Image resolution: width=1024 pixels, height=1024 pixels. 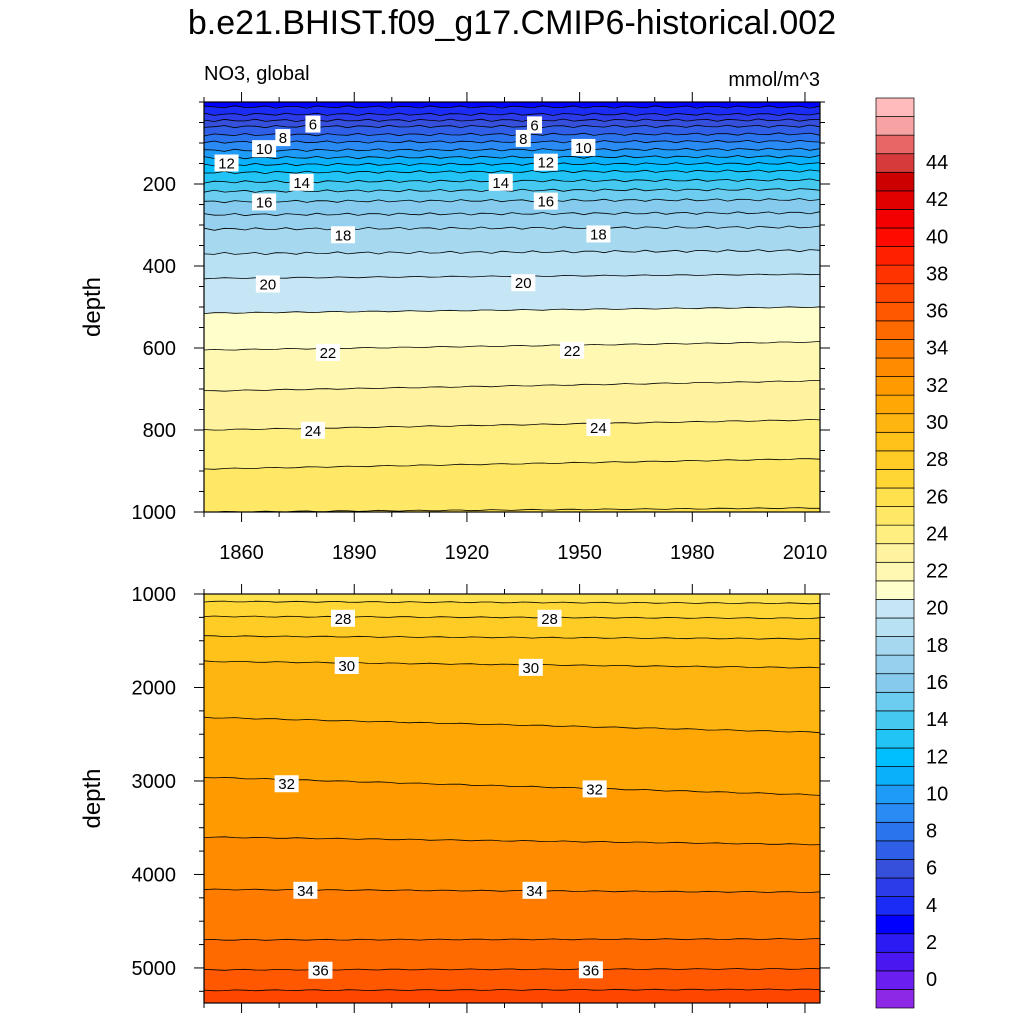 What do you see at coordinates (512, 23) in the screenshot?
I see `figure-title: b.e21.BHIST.f09_g17.CMIP6-historical.002` at bounding box center [512, 23].